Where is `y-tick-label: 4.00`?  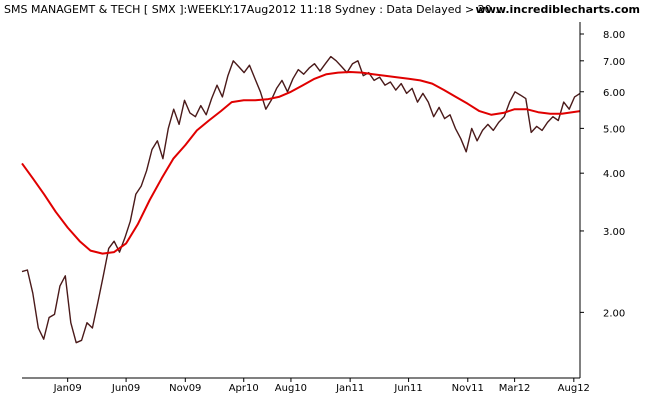
y-tick-label: 4.00 is located at coordinates (614, 174).